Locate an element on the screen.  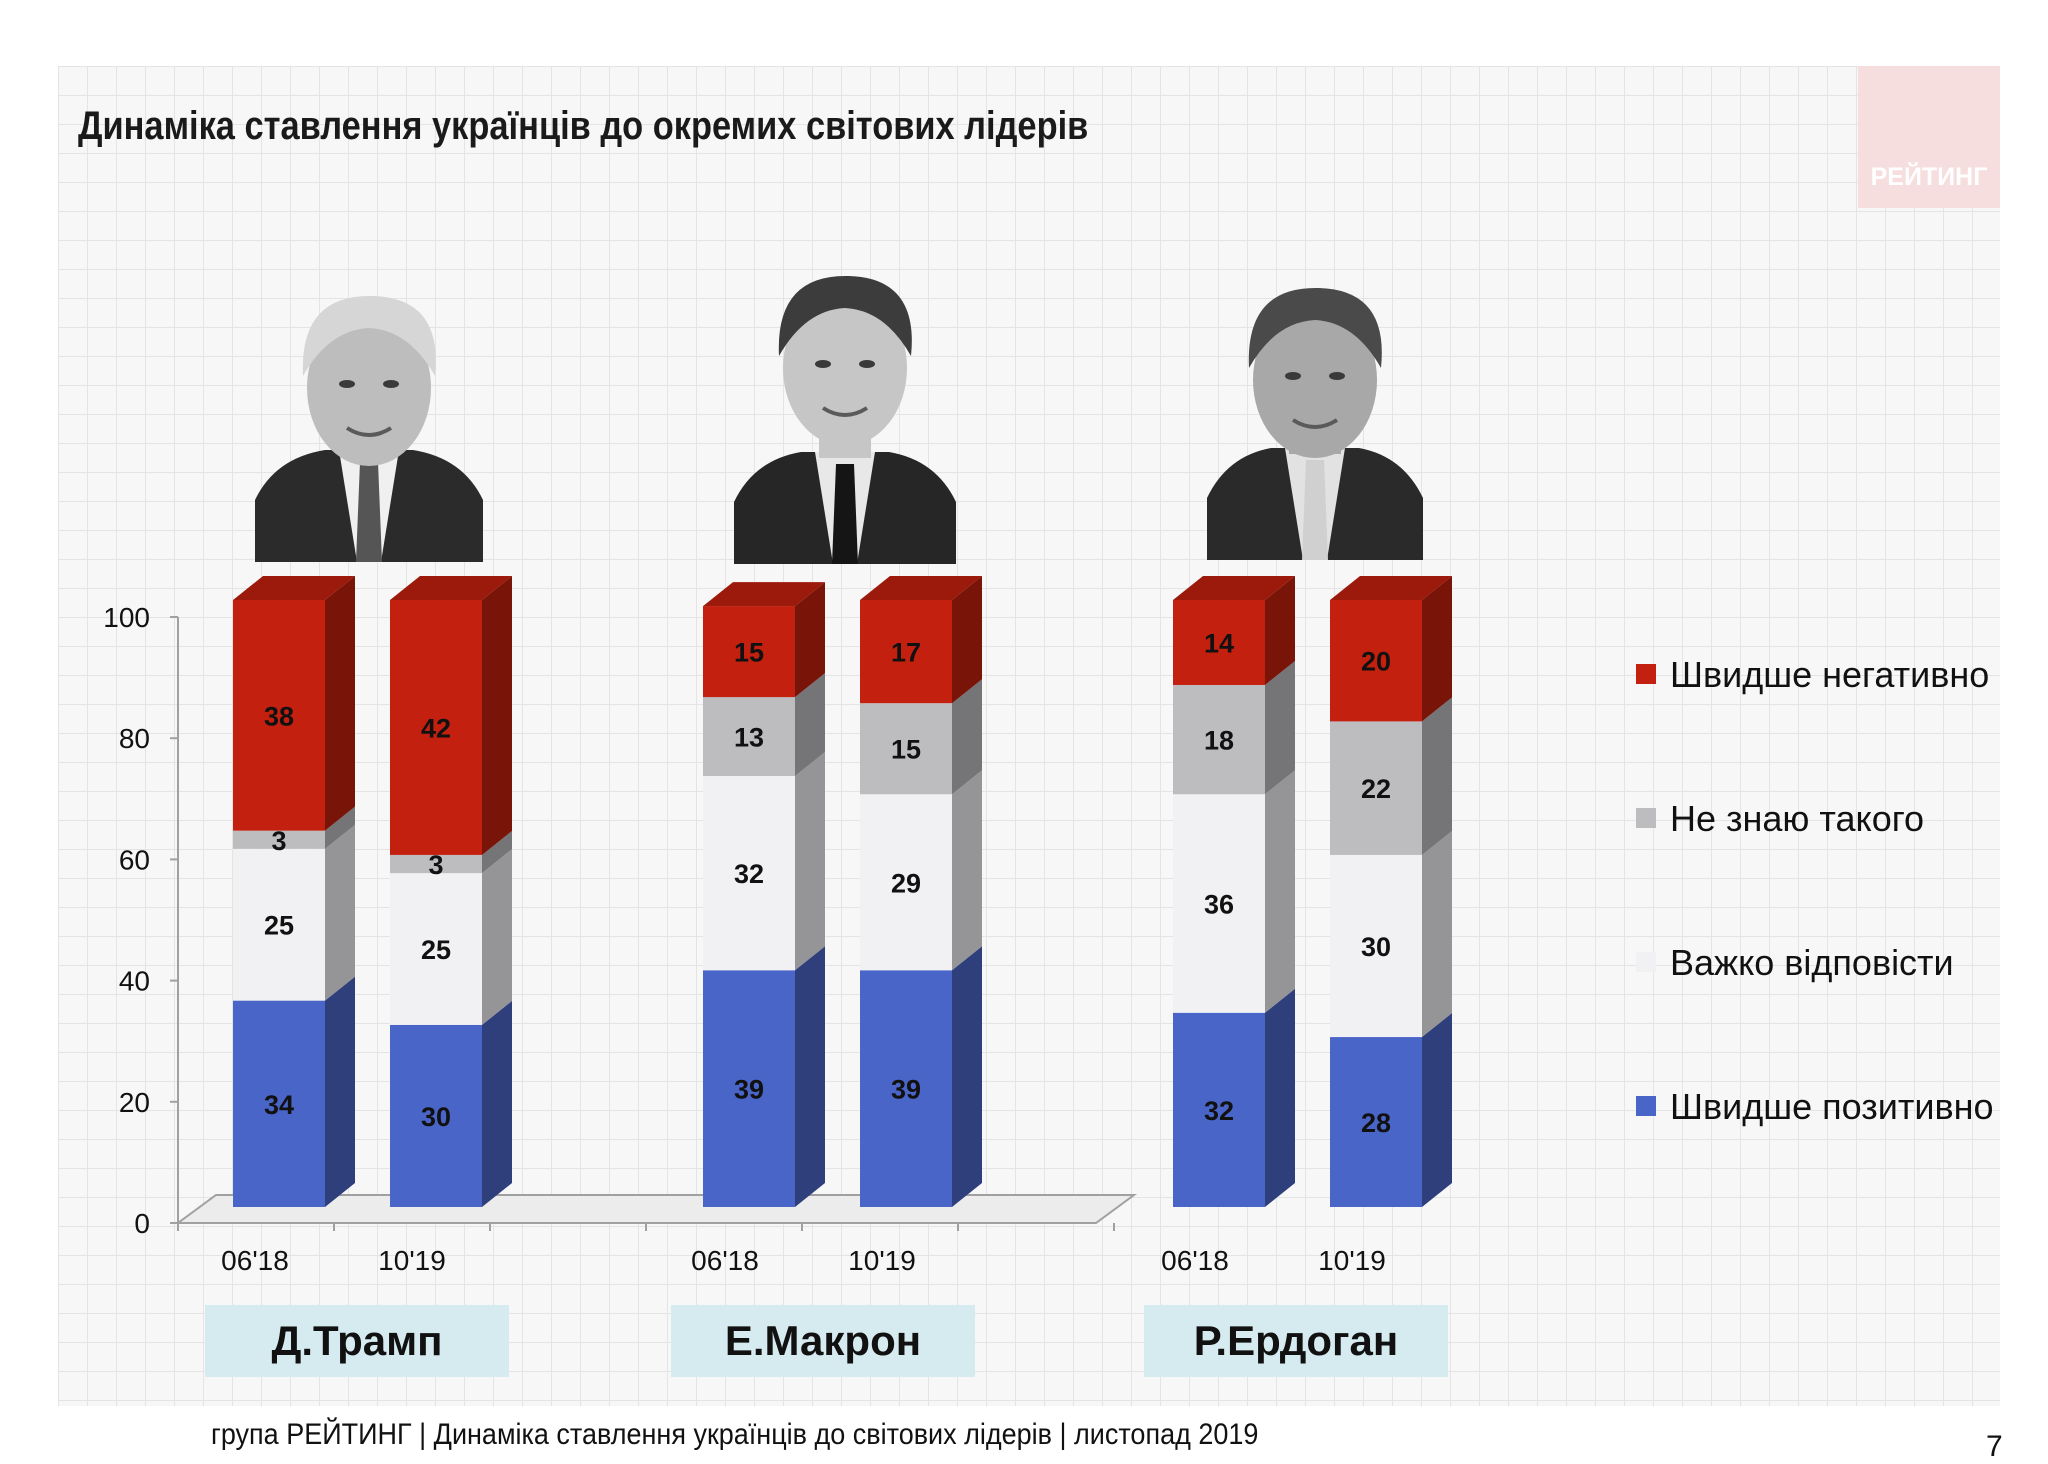
legend-item: Важко відповісти is located at coordinates (1795, 962).